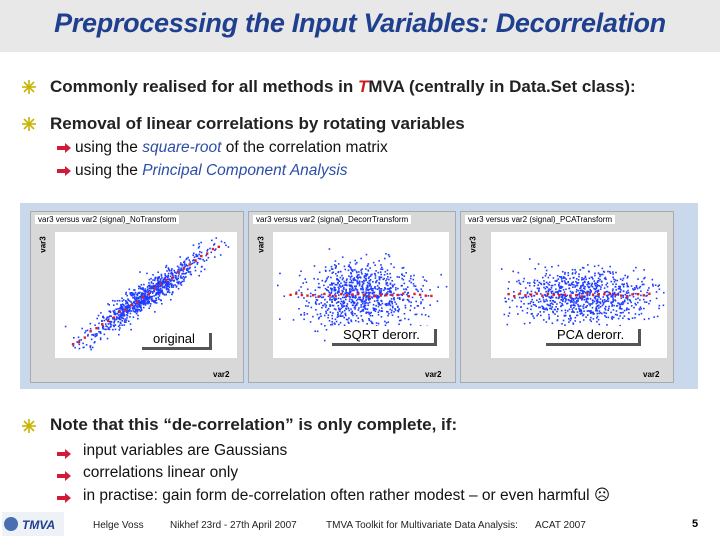 The image size is (720, 540). Describe the element at coordinates (29, 87) in the screenshot. I see `bullet-star-icon` at that location.